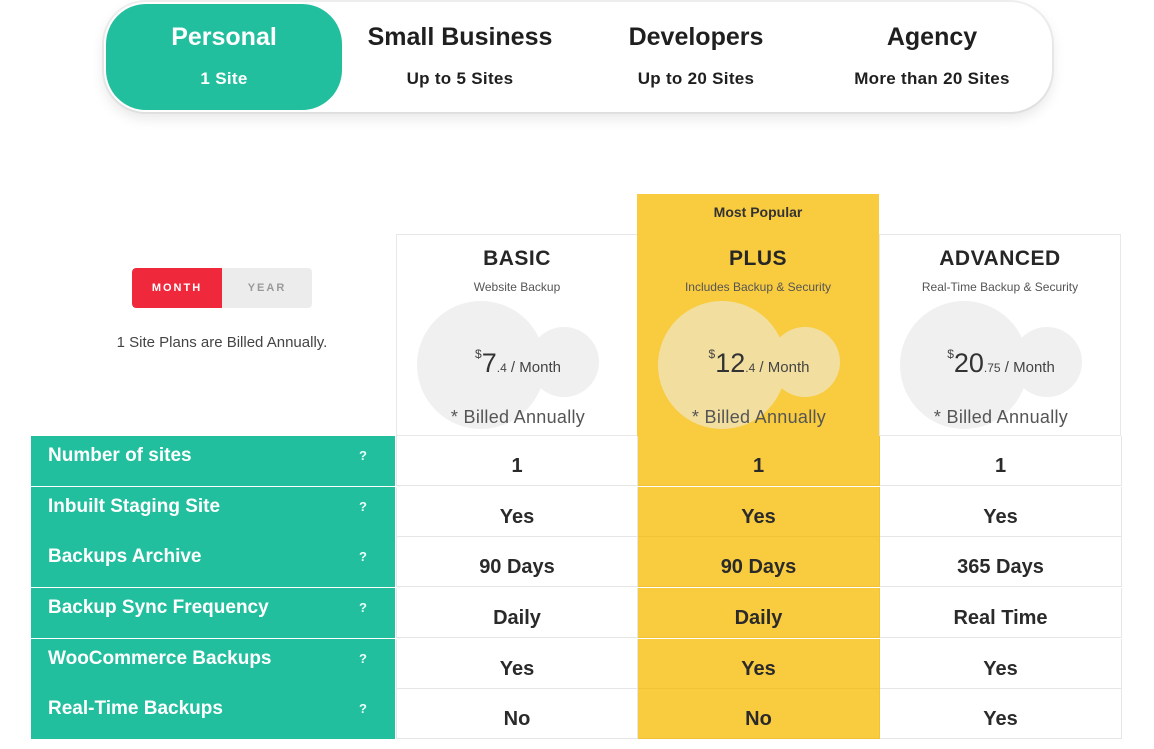  What do you see at coordinates (1001, 461) in the screenshot?
I see `feature-value-advanced: 1` at bounding box center [1001, 461].